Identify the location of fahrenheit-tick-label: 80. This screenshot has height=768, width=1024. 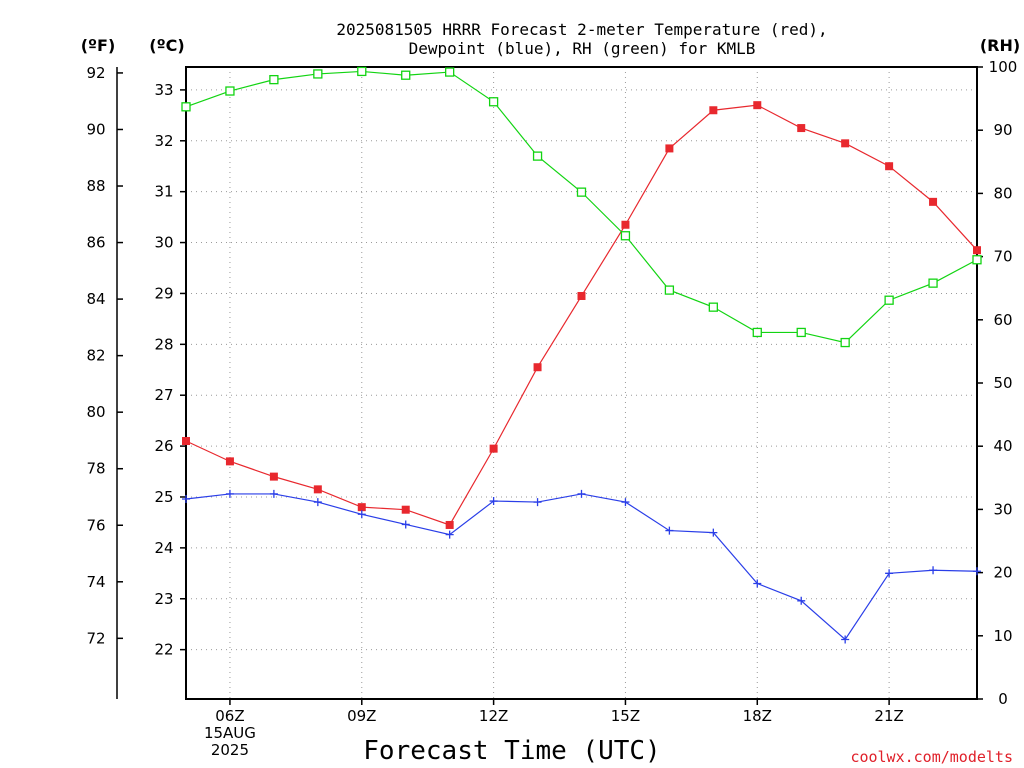
(95, 412).